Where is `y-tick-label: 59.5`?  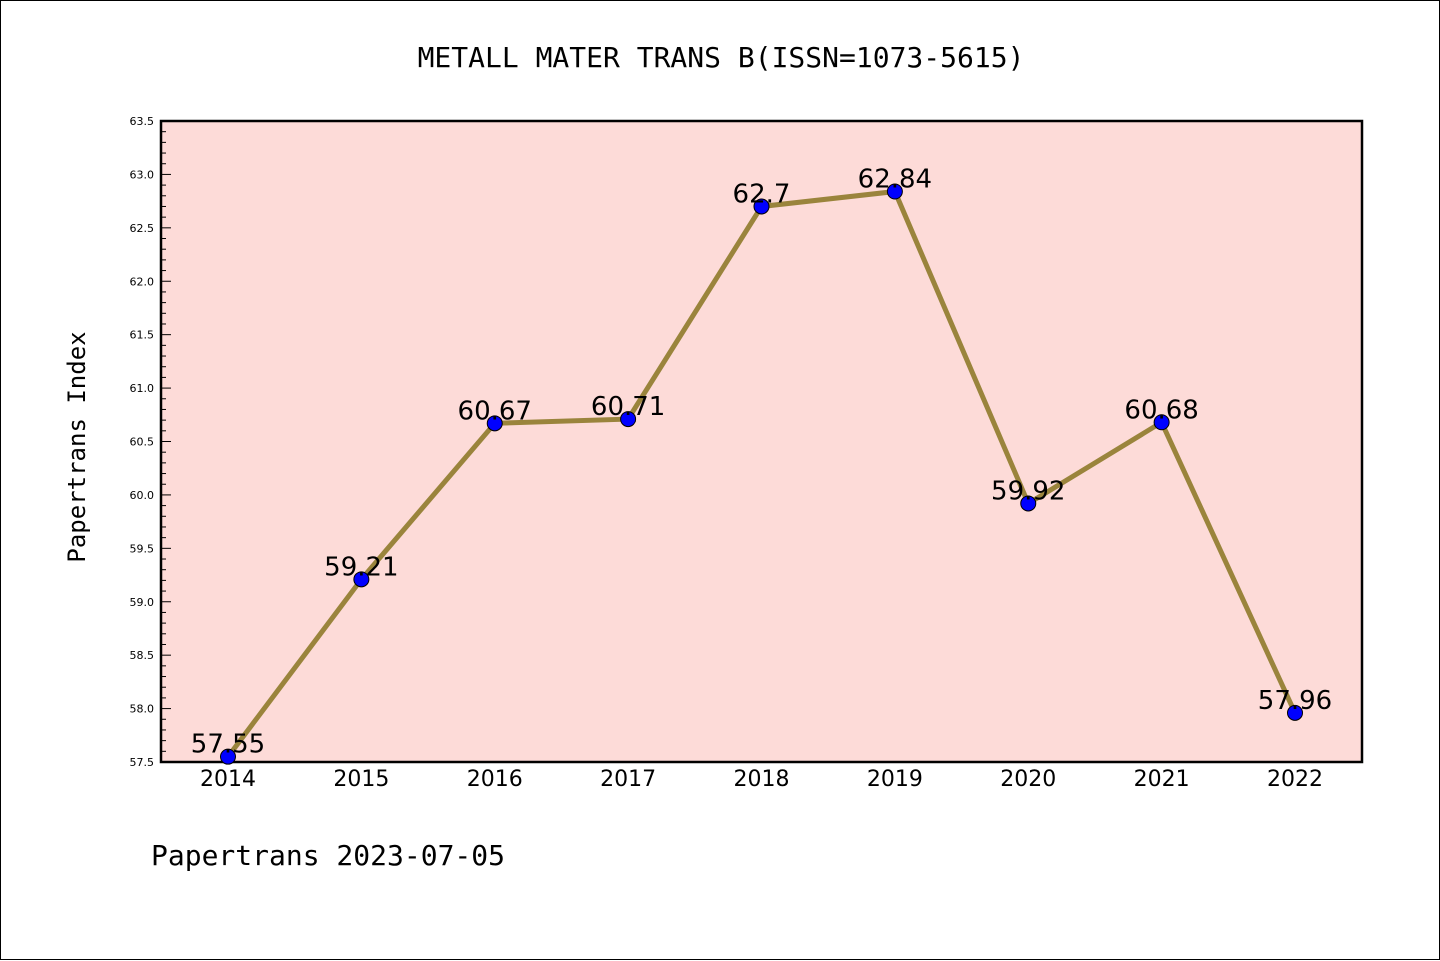 y-tick-label: 59.5 is located at coordinates (142, 548).